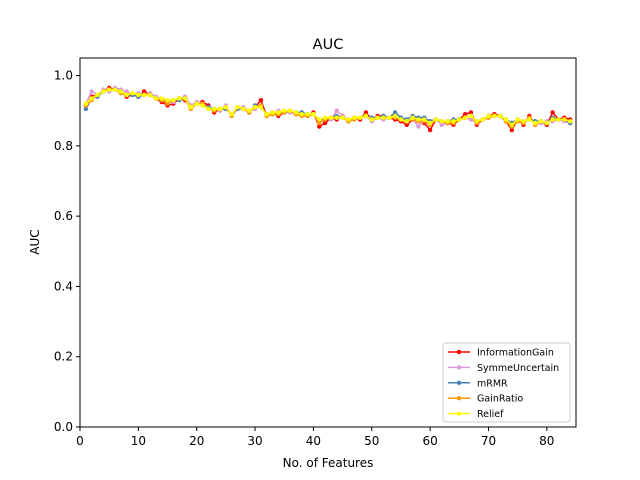 Image resolution: width=640 pixels, height=480 pixels. What do you see at coordinates (196, 441) in the screenshot?
I see `x-tick-label: 20` at bounding box center [196, 441].